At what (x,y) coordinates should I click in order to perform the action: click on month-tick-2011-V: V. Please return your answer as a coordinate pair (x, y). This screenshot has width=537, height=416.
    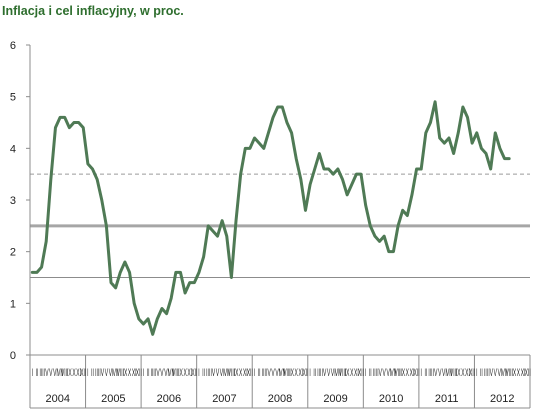
    Looking at the image, I should click on (439, 372).